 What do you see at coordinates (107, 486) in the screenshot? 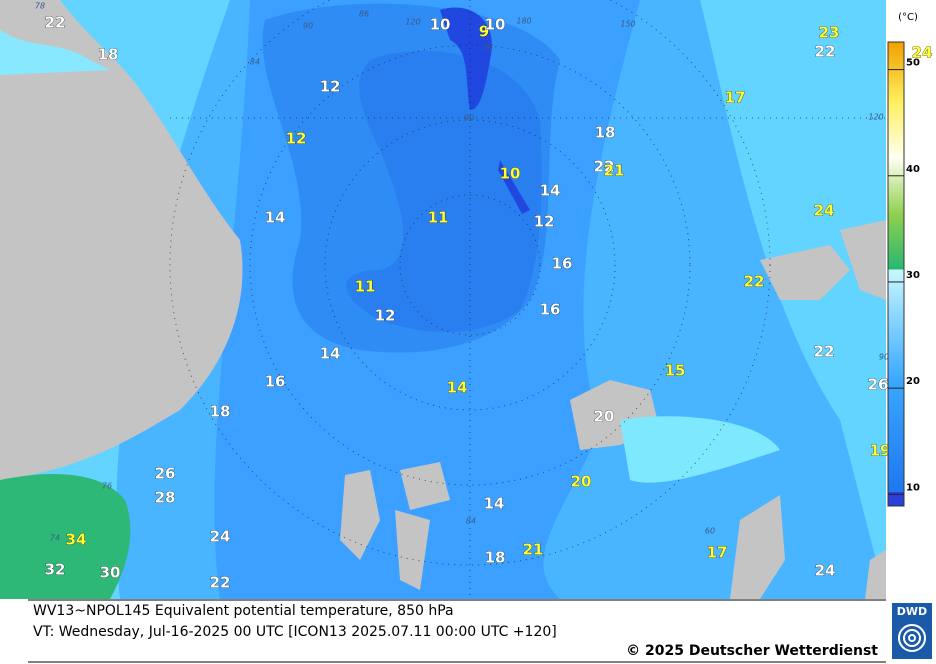
I see `contour-label: 76` at bounding box center [107, 486].